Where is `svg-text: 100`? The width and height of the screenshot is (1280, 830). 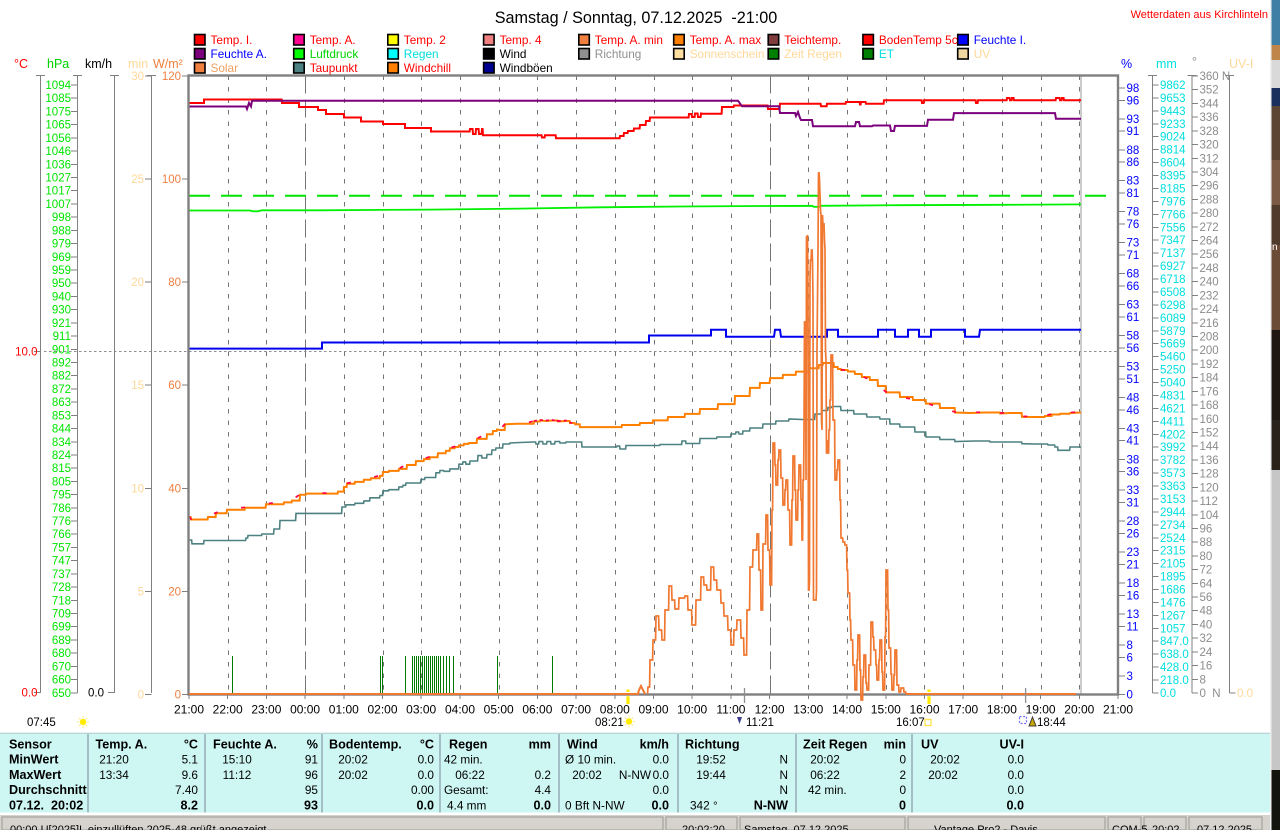 svg-text: 100 is located at coordinates (171, 180).